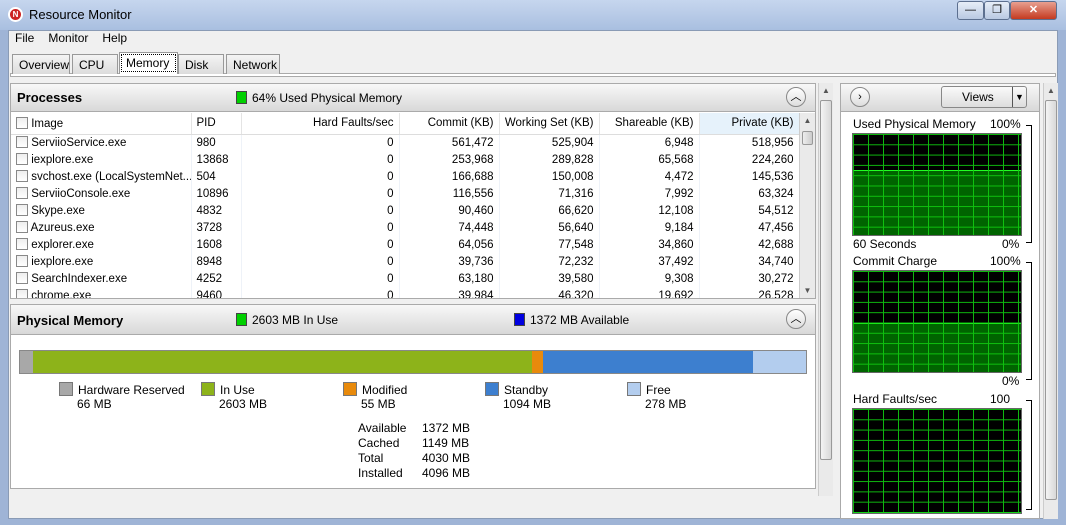 This screenshot has height=525, width=1066. Describe the element at coordinates (572, 176) in the screenshot. I see `cell-text: 150,008` at that location.